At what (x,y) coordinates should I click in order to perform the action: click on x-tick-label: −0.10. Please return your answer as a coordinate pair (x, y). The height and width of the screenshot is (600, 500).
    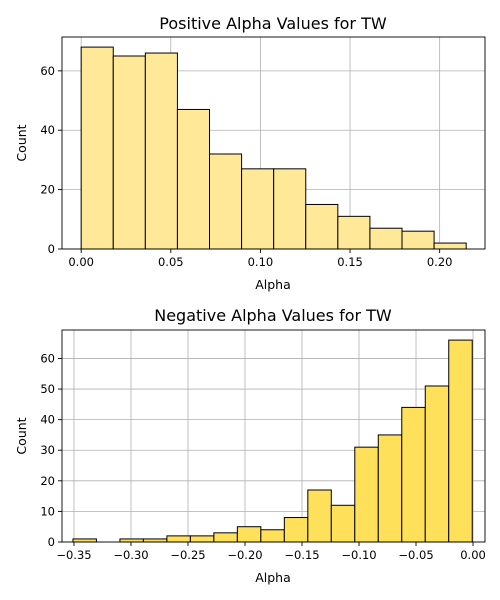
    Looking at the image, I should click on (358, 555).